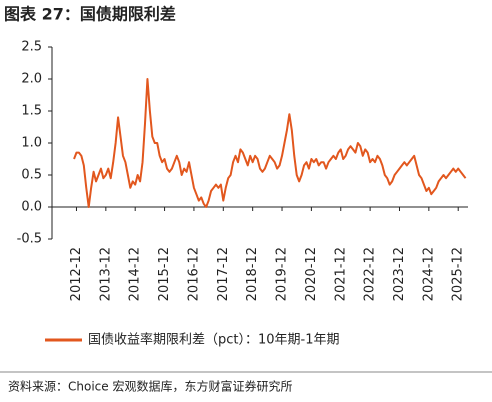  I want to click on x-tick-label: 2024-12, so click(428, 274).